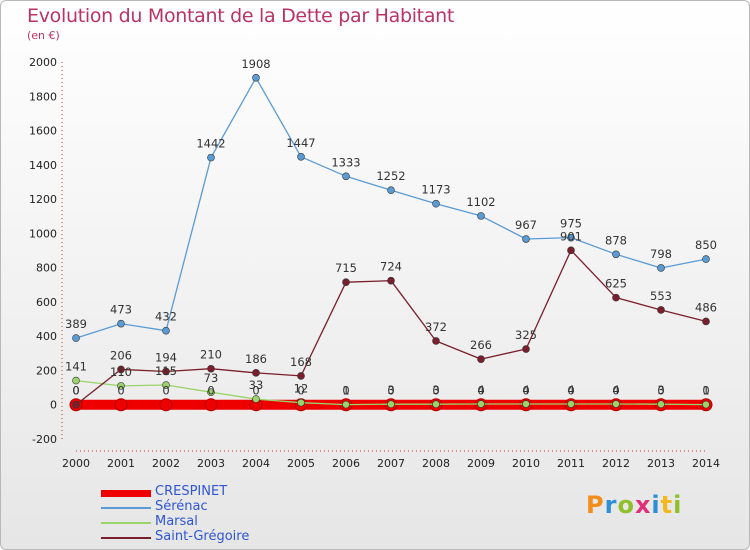 This screenshot has height=550, width=750. I want to click on data-label: 1173, so click(435, 190).